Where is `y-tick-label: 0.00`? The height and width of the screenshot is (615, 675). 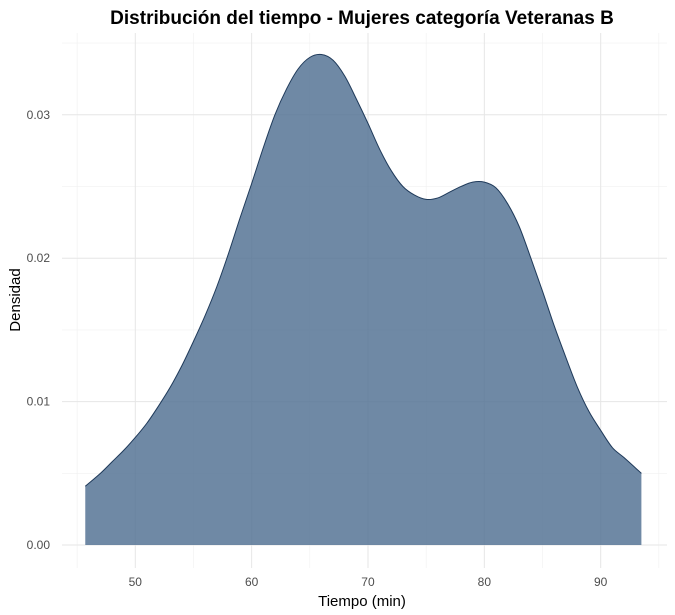
y-tick-label: 0.00 is located at coordinates (39, 545).